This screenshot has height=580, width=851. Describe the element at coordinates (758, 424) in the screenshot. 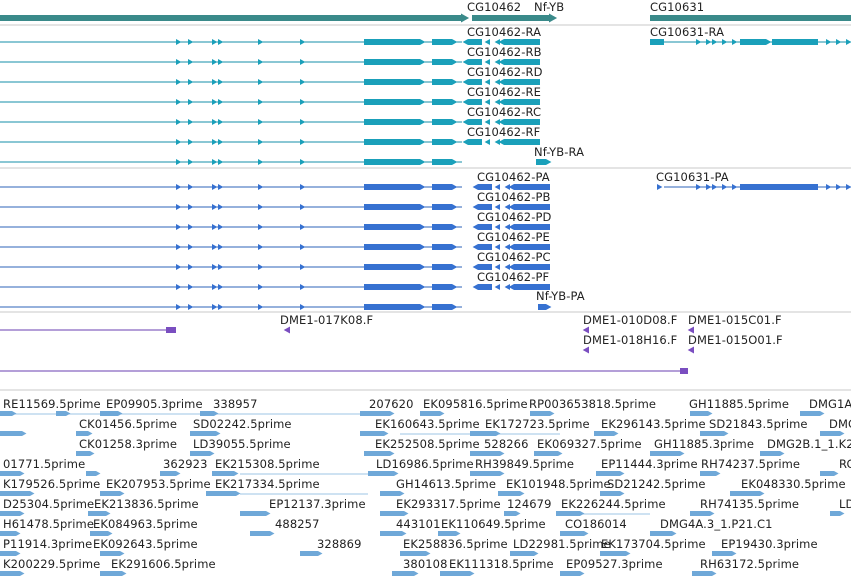

I see `est-label: SD21843.5prime` at that location.